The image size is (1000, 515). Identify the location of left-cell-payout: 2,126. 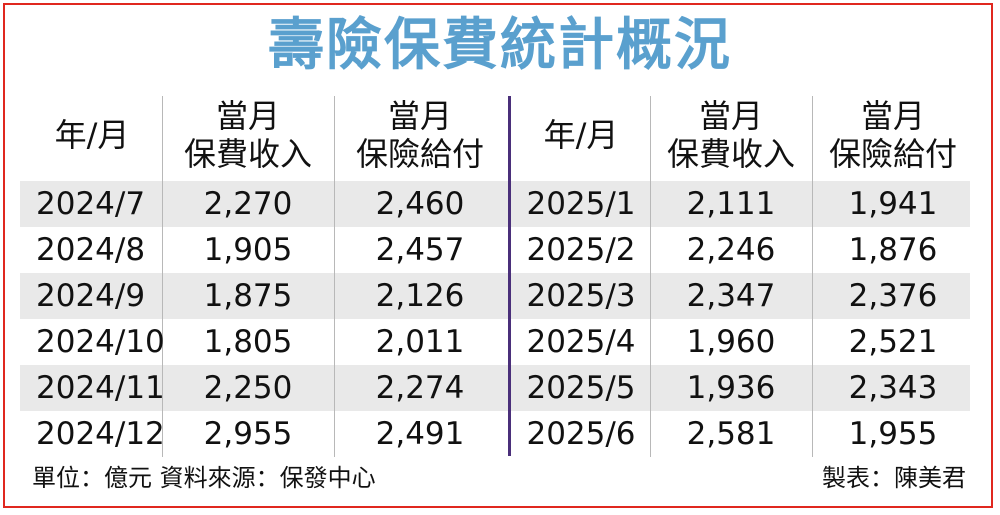
(420, 296).